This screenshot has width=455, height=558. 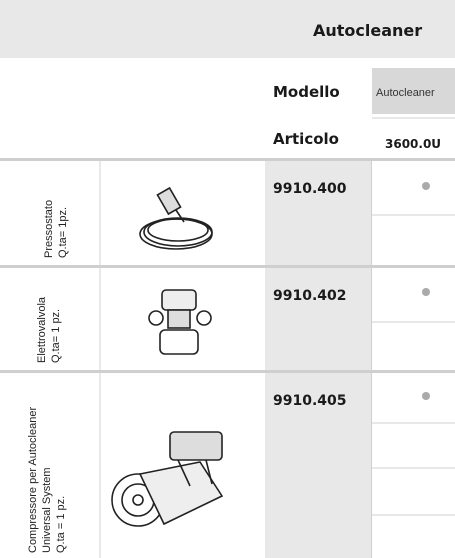 What do you see at coordinates (63, 232) in the screenshot?
I see `row-label: Q.ta= 1pz.` at bounding box center [63, 232].